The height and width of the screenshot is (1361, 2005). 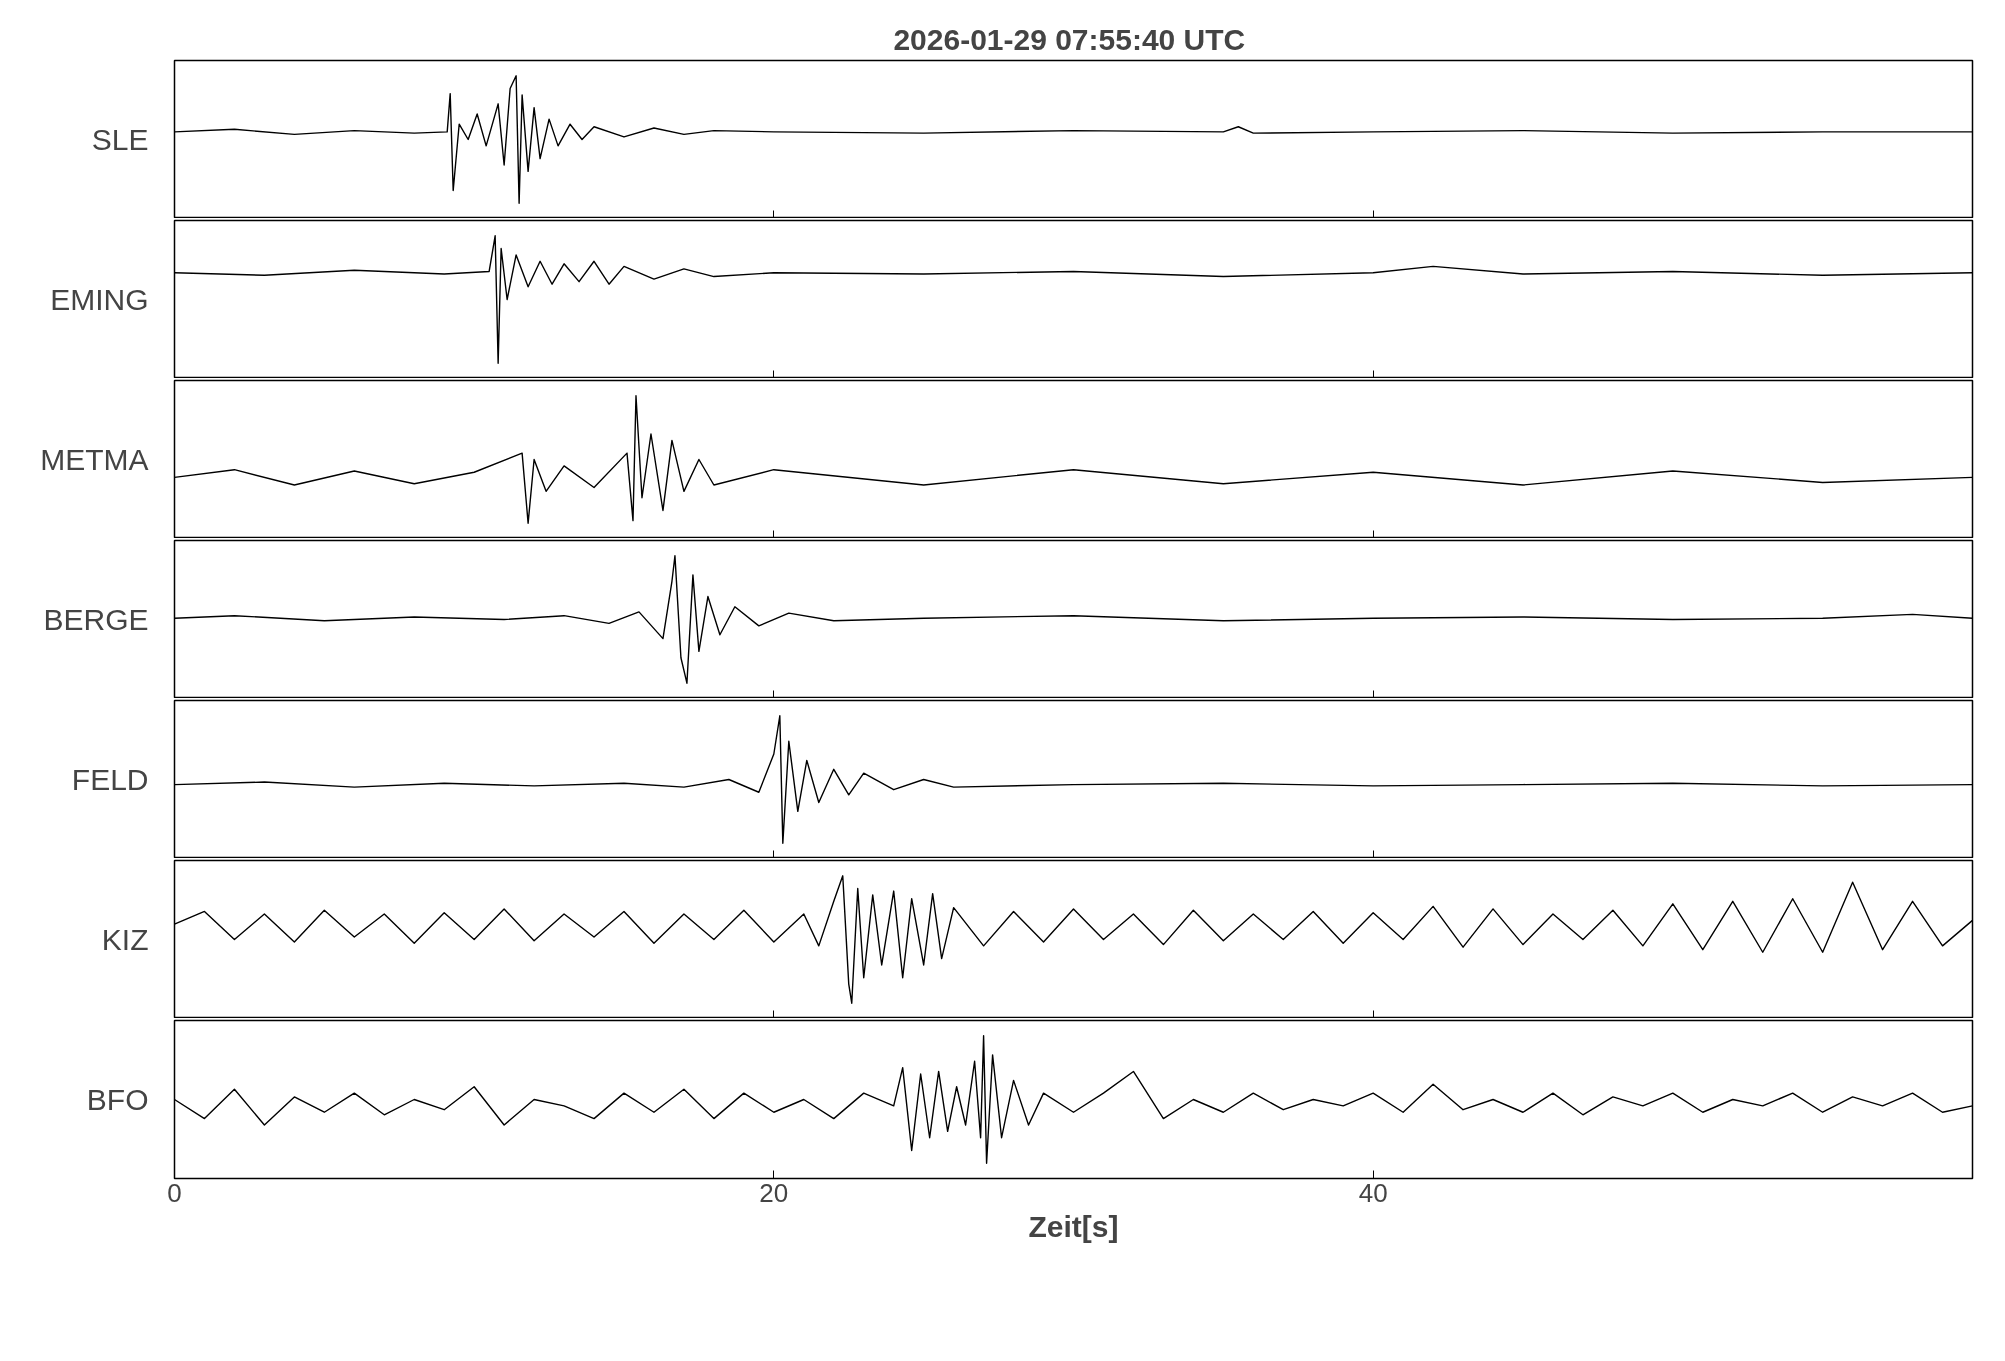 What do you see at coordinates (125, 939) in the screenshot?
I see `y-axis-title: KIZ` at bounding box center [125, 939].